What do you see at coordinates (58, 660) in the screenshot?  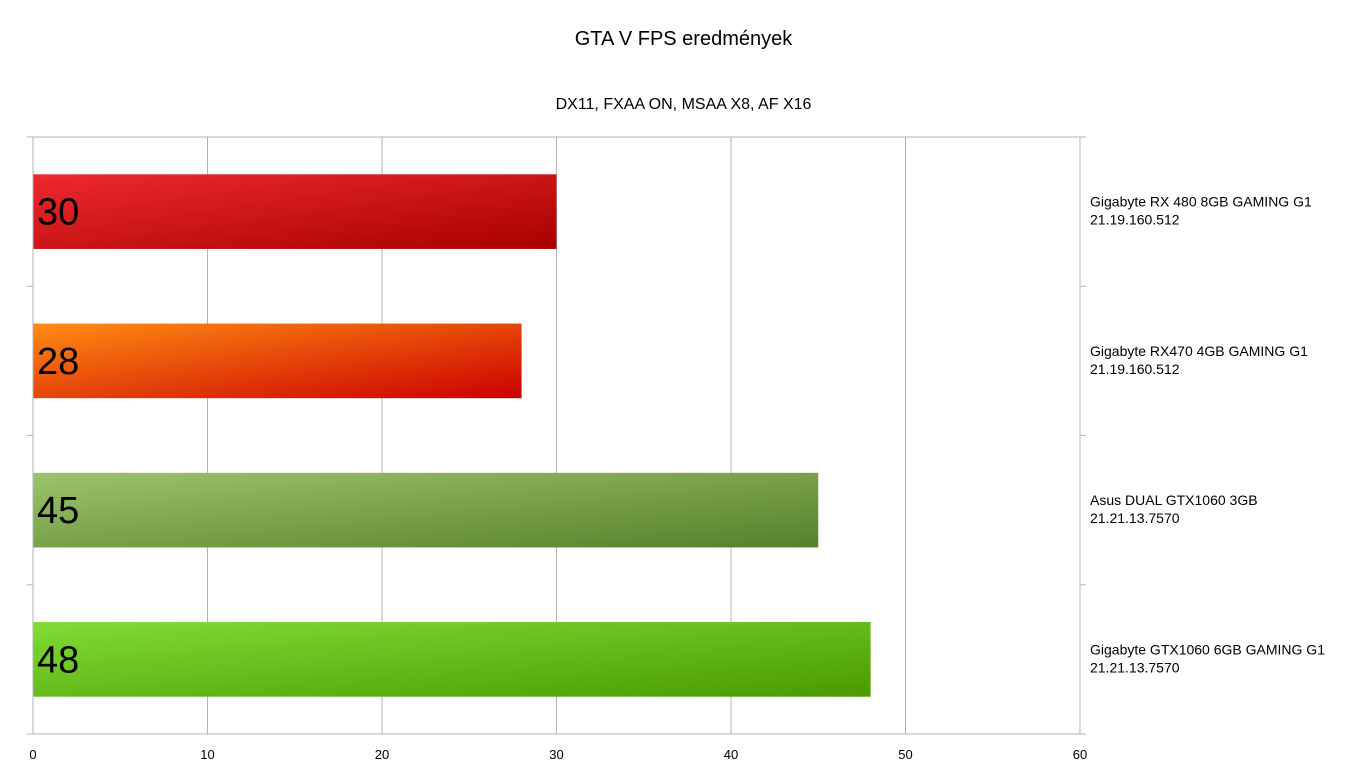 I see `bar-value-label: 48` at bounding box center [58, 660].